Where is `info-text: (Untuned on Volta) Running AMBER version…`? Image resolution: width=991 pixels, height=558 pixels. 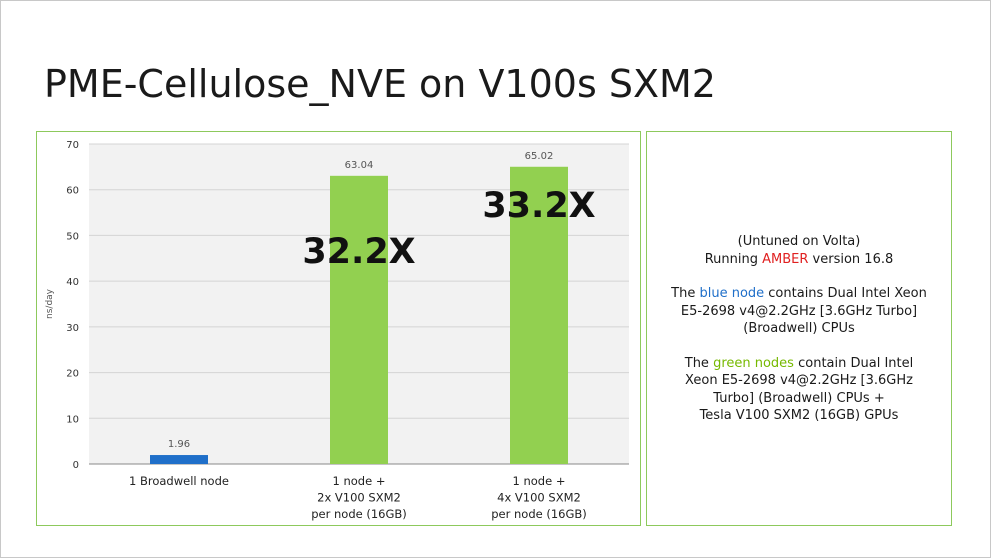 info-text: (Untuned on Volta) Running AMBER version… is located at coordinates (799, 337).